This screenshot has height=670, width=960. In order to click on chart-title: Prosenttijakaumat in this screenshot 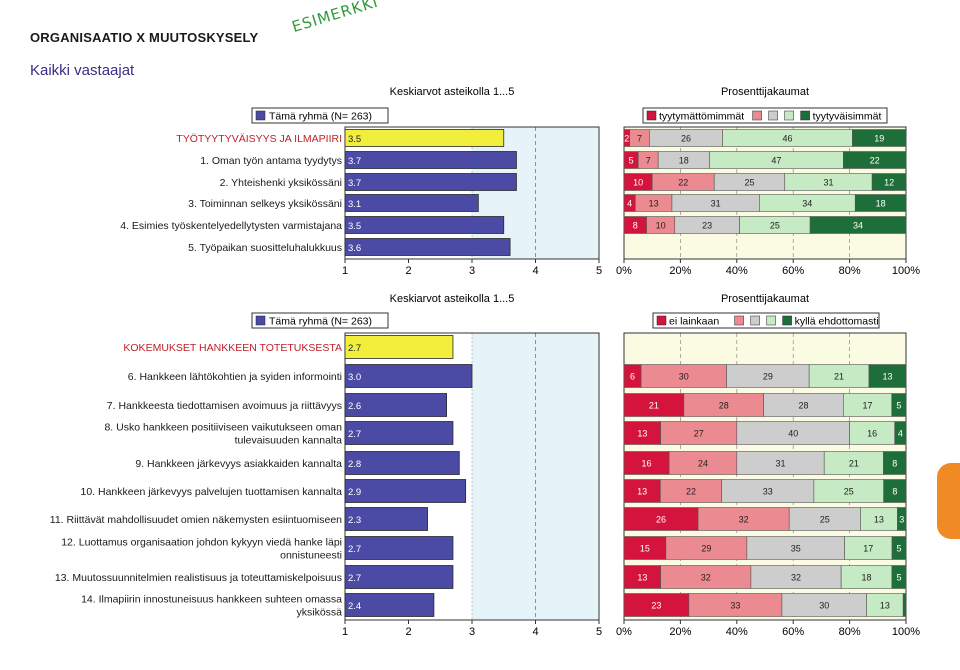, I will do `click(765, 92)`.